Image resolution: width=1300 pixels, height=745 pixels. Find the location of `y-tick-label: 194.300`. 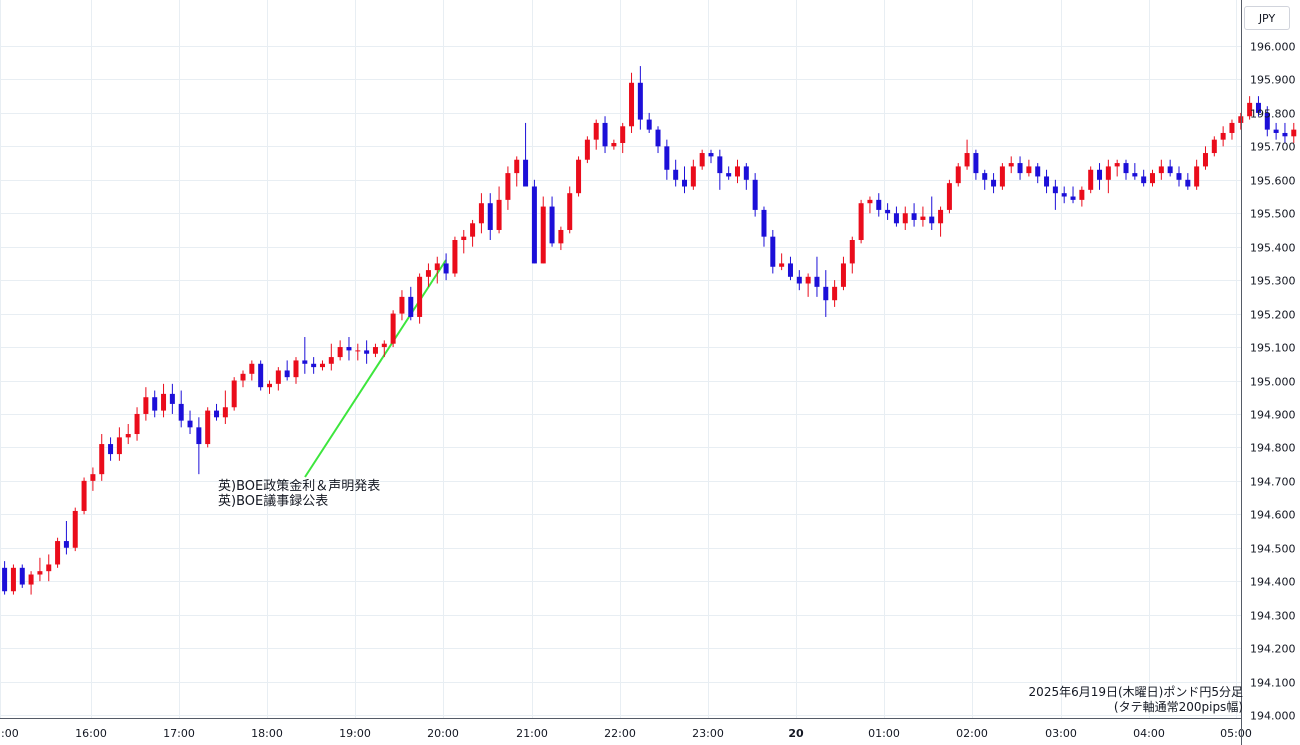

y-tick-label: 194.300 is located at coordinates (1273, 616).